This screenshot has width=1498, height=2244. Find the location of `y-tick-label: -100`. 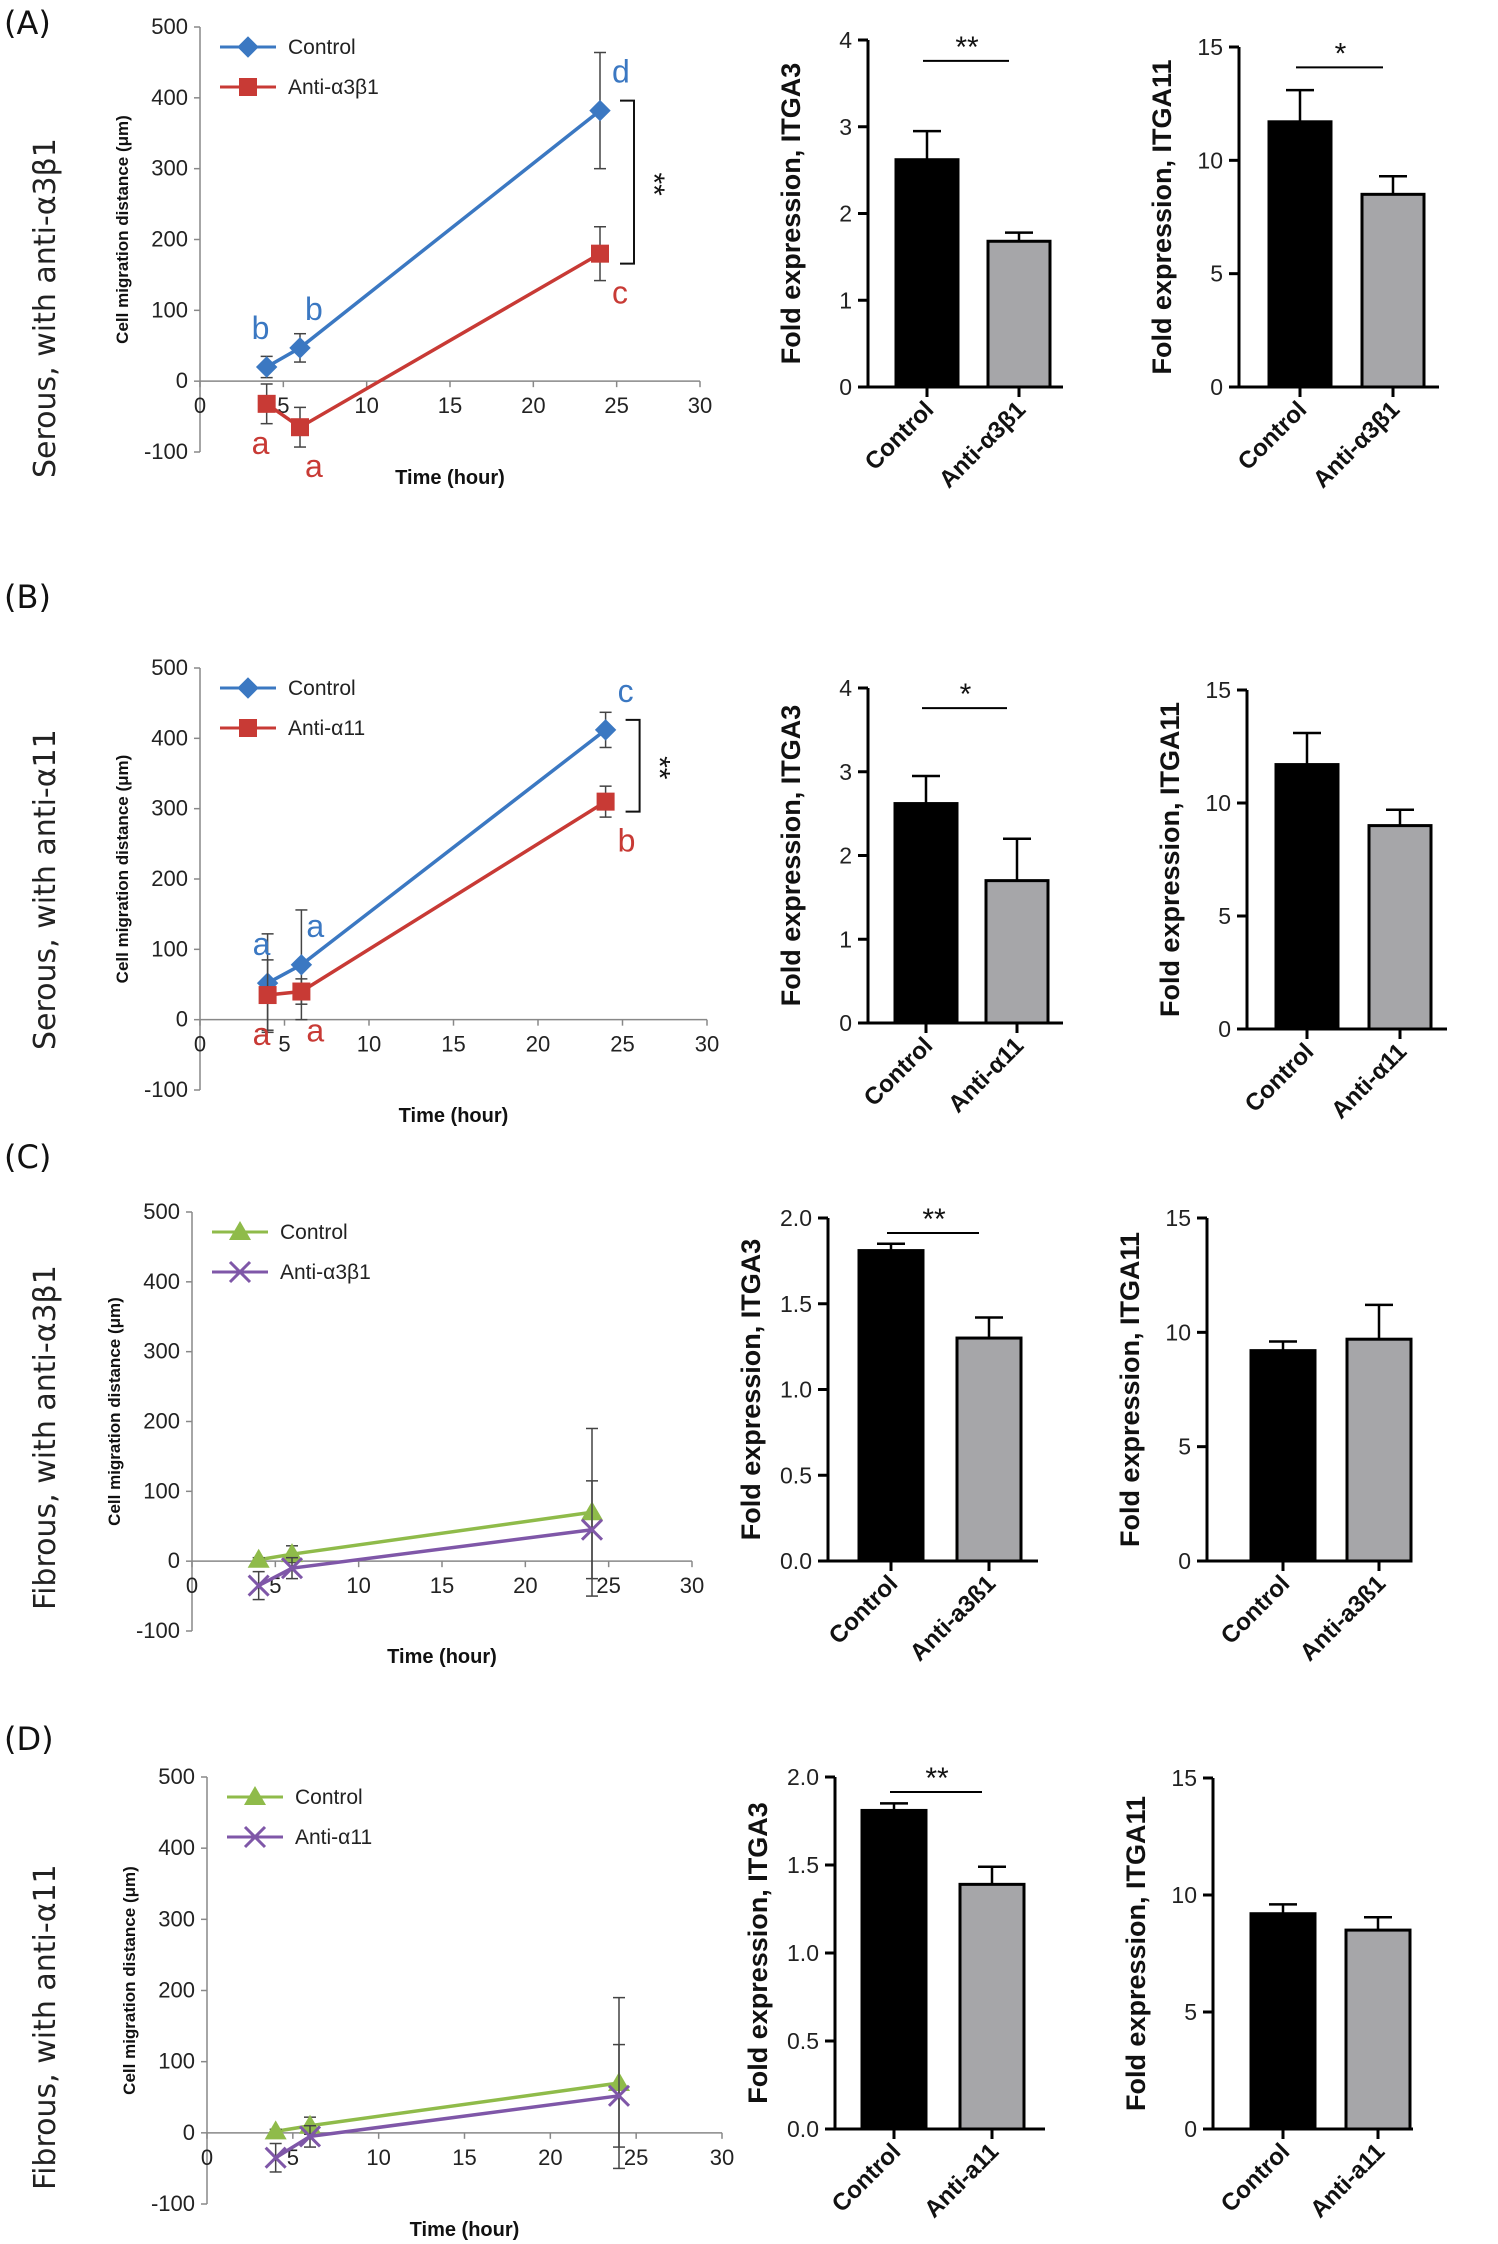

y-tick-label: -100 is located at coordinates (166, 1089).